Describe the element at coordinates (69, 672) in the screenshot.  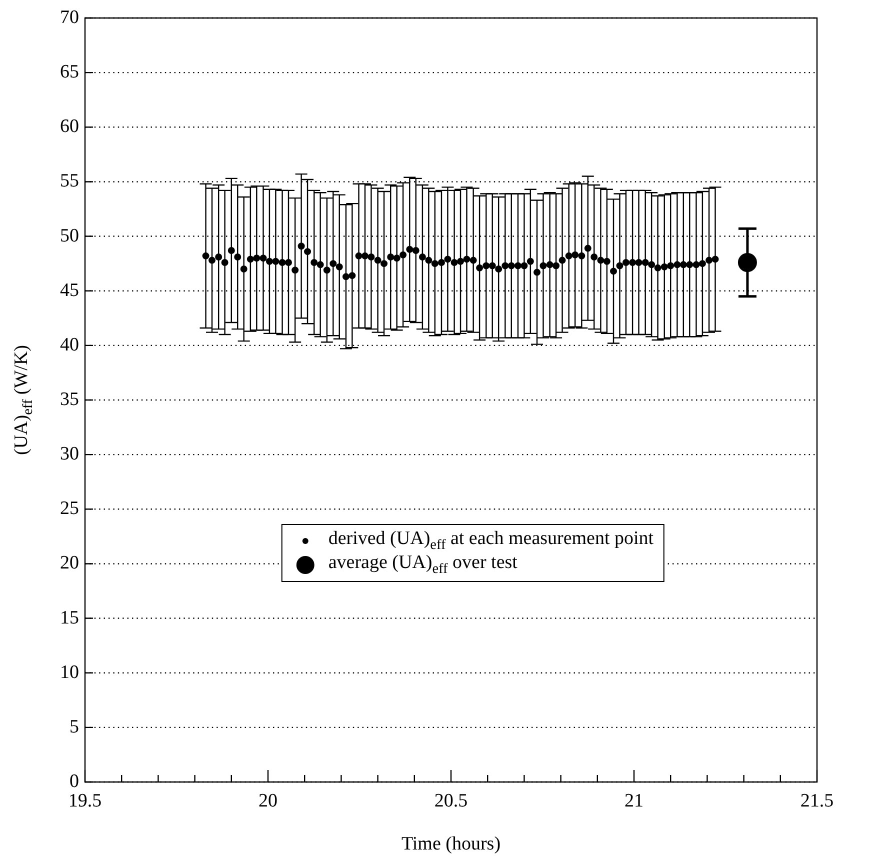
I see `y-tick-label: 10` at that location.